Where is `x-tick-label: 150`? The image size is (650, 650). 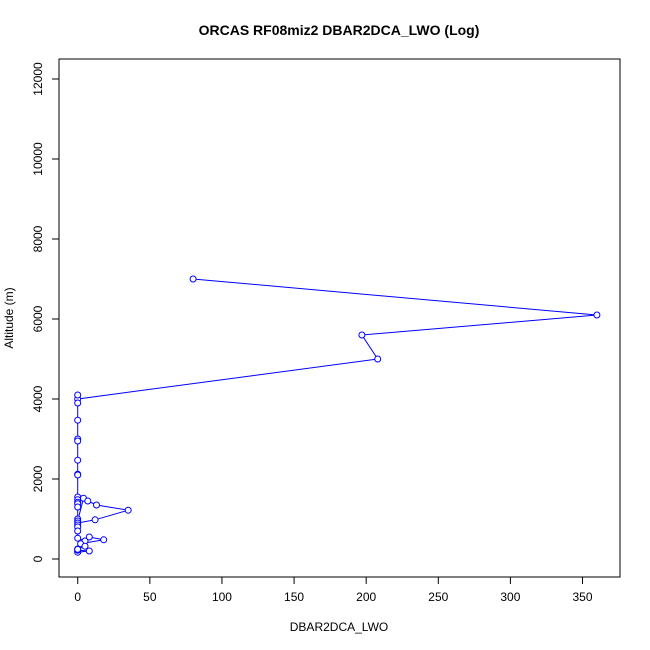
x-tick-label: 150 is located at coordinates (294, 597).